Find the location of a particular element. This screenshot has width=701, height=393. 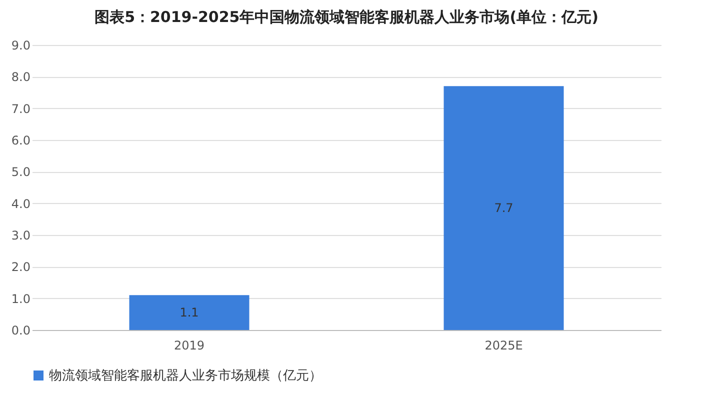

x-tick-label: 2019 is located at coordinates (189, 345).